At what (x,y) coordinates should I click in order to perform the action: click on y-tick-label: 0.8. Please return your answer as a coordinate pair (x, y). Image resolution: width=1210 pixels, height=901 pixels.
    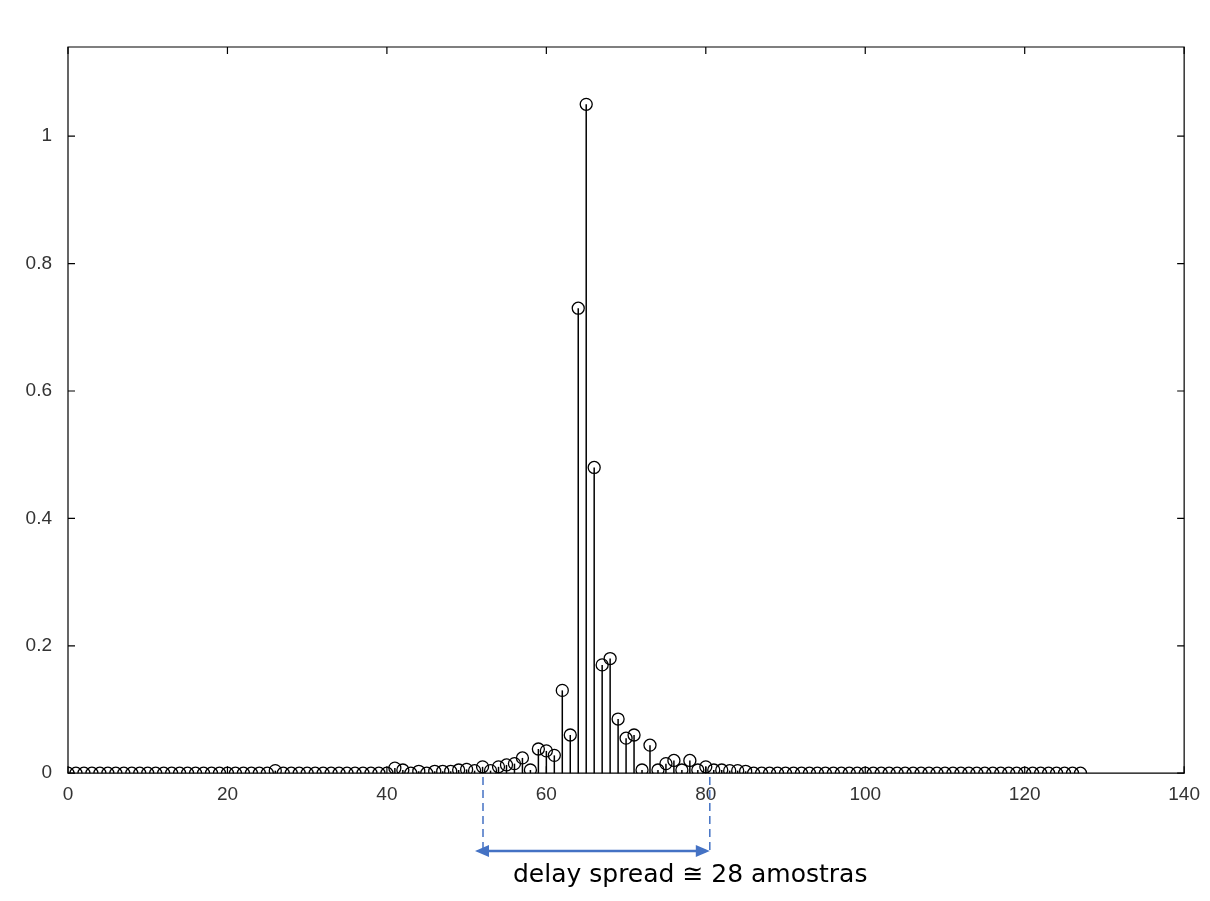
    Looking at the image, I should click on (38, 262).